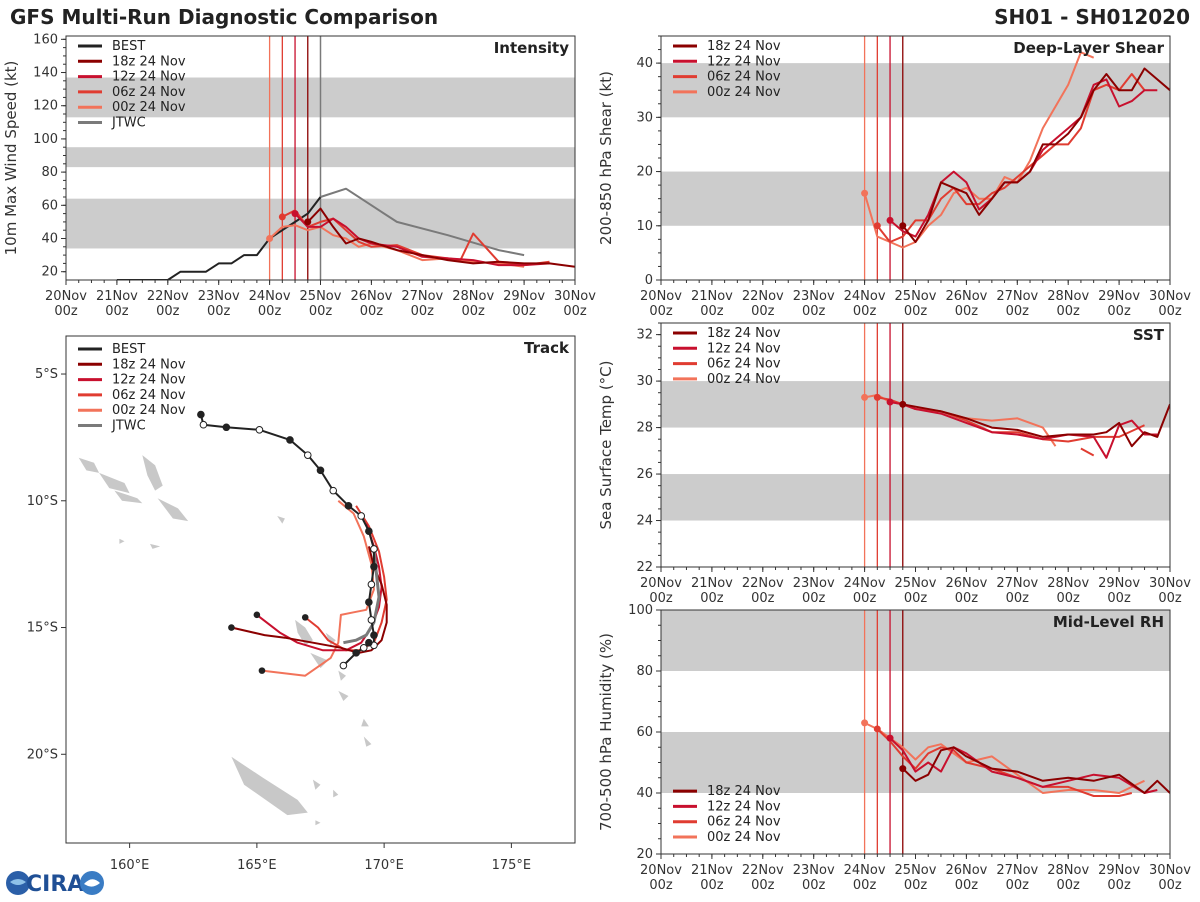  I want to click on y-axis-label: 200-850 hPa Shear (kt), so click(606, 158).